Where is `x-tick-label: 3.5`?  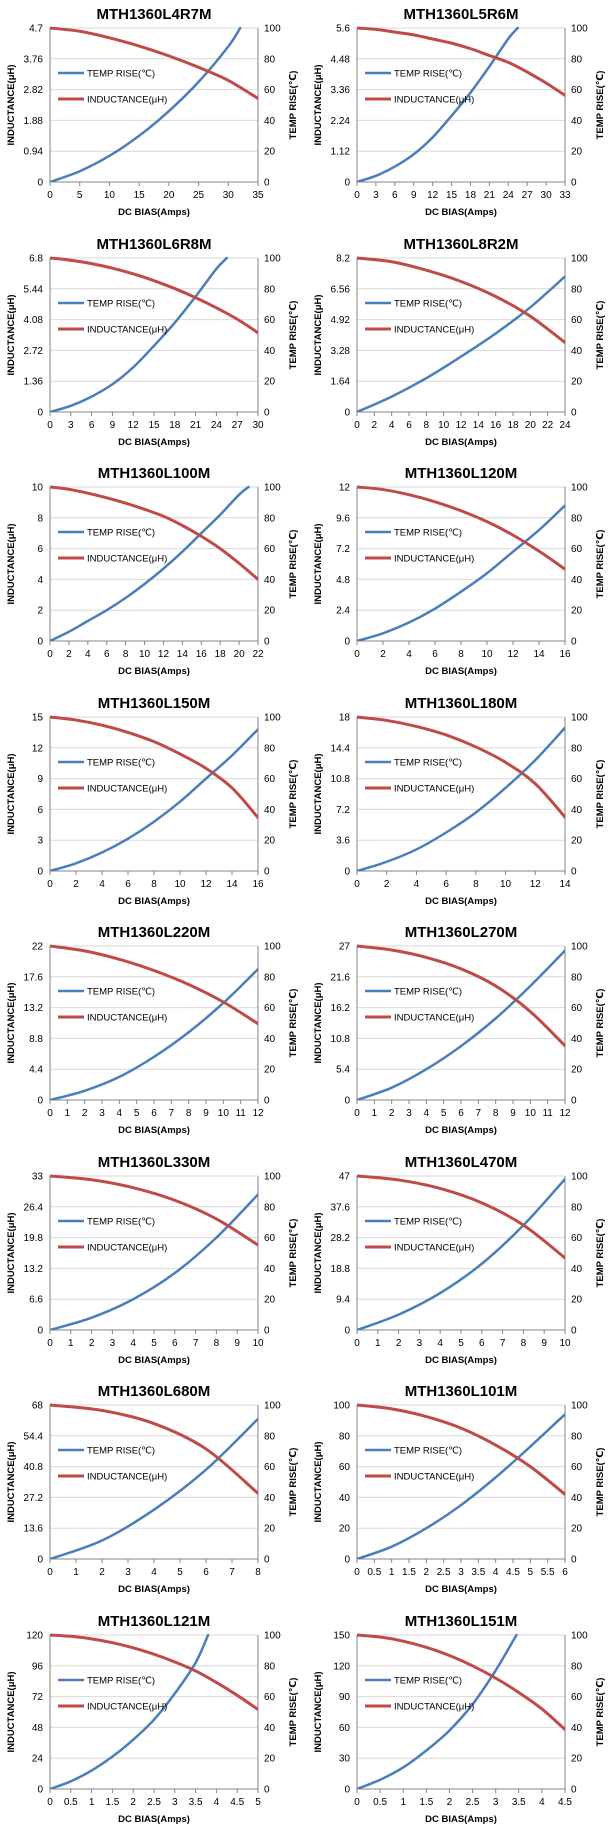
x-tick-label: 3.5 is located at coordinates (519, 1802).